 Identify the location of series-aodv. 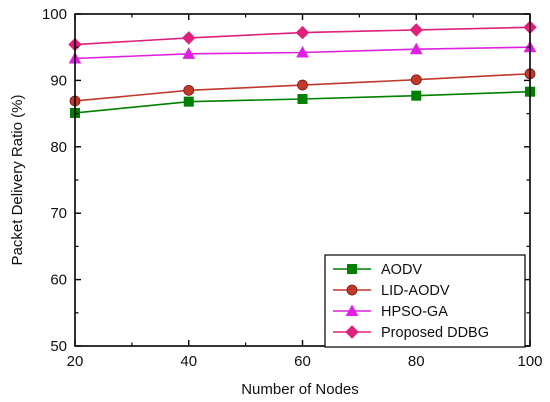
(302, 102).